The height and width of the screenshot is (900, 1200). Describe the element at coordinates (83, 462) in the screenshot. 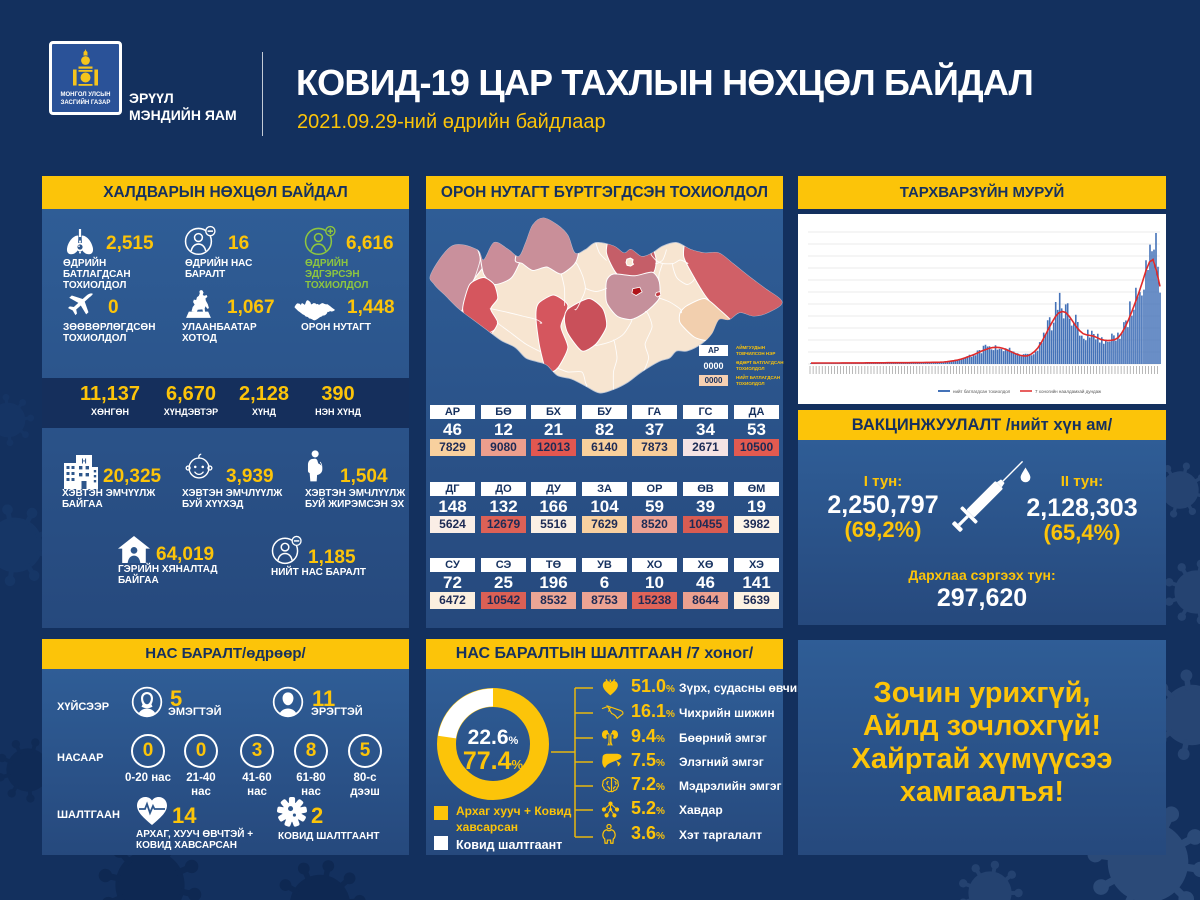

I see `svg-text: H` at that location.